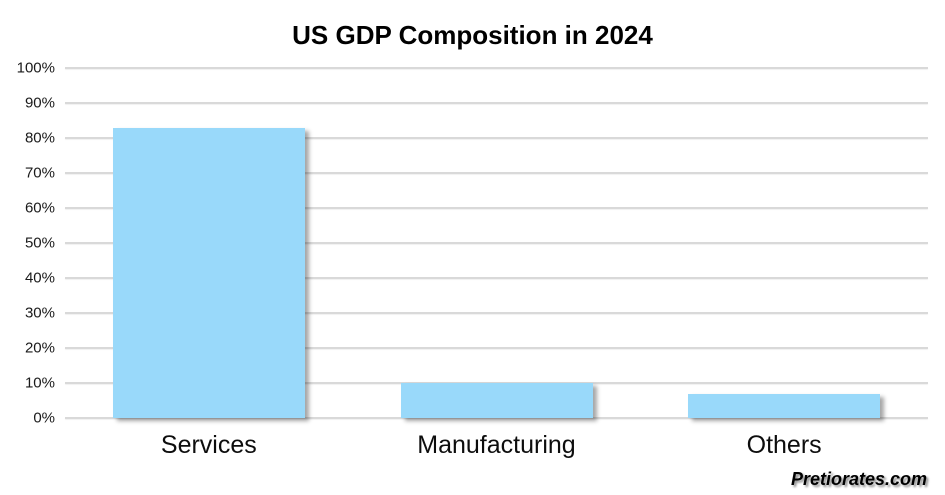 The width and height of the screenshot is (945, 495). I want to click on category-label-services: Services, so click(208, 445).